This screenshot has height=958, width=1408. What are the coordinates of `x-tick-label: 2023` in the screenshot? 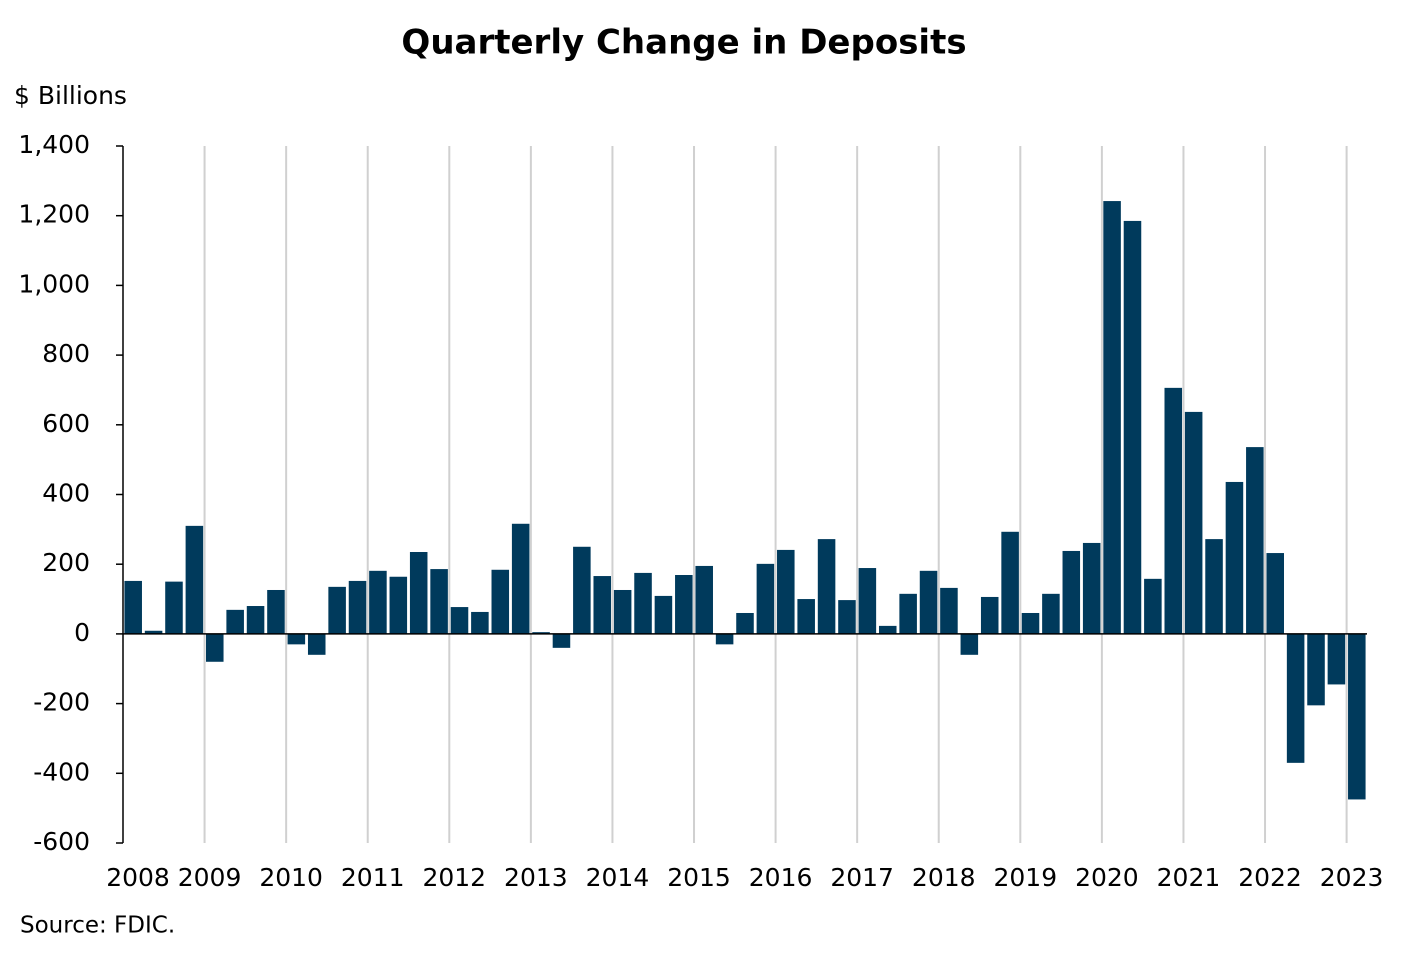 It's located at (1352, 877).